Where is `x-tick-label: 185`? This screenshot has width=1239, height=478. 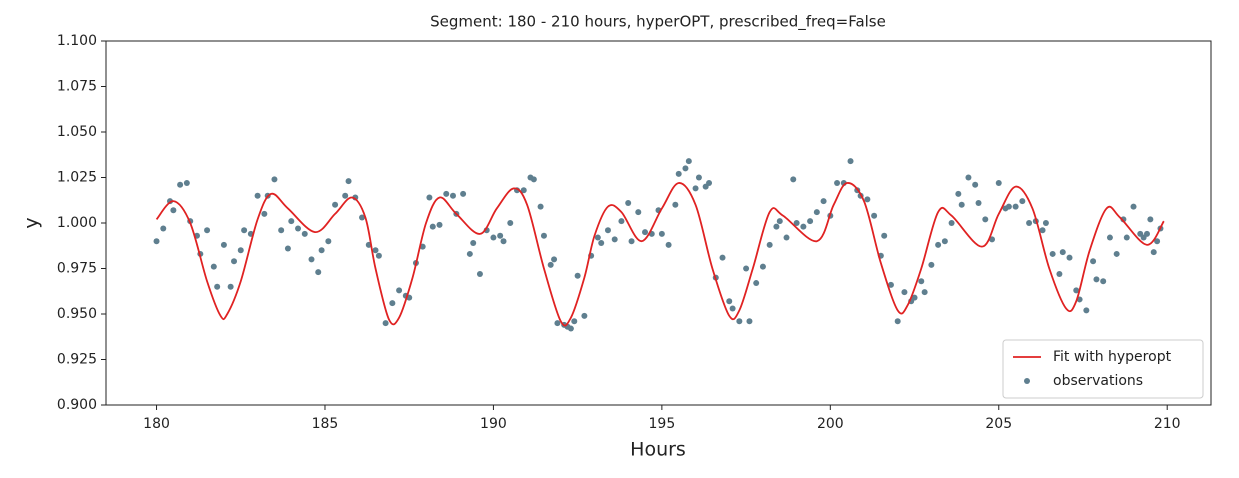 x-tick-label: 185 is located at coordinates (325, 424).